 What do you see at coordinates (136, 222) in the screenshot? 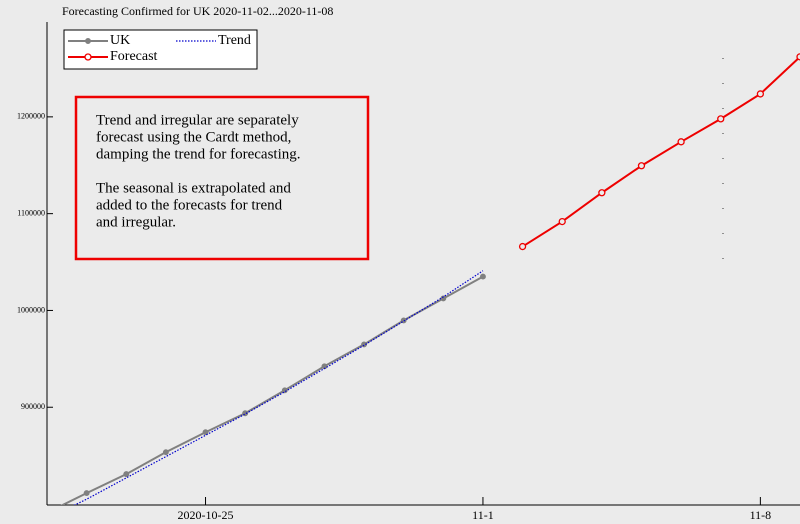
I see `annotation-text: and irregular.` at bounding box center [136, 222].